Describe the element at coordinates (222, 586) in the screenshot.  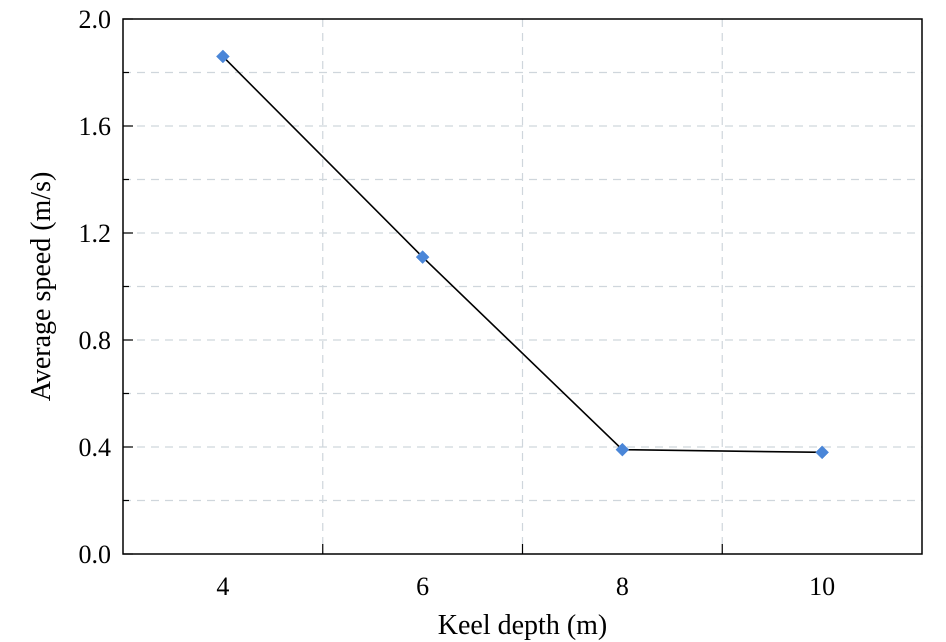
I see `x-tick-label: 4` at that location.